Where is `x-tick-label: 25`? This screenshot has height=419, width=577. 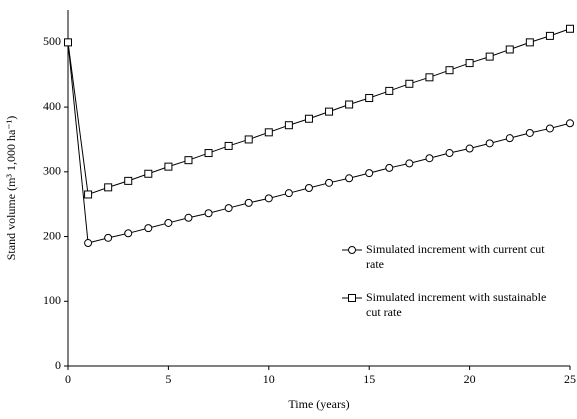 x-tick-label: 25 is located at coordinates (570, 379).